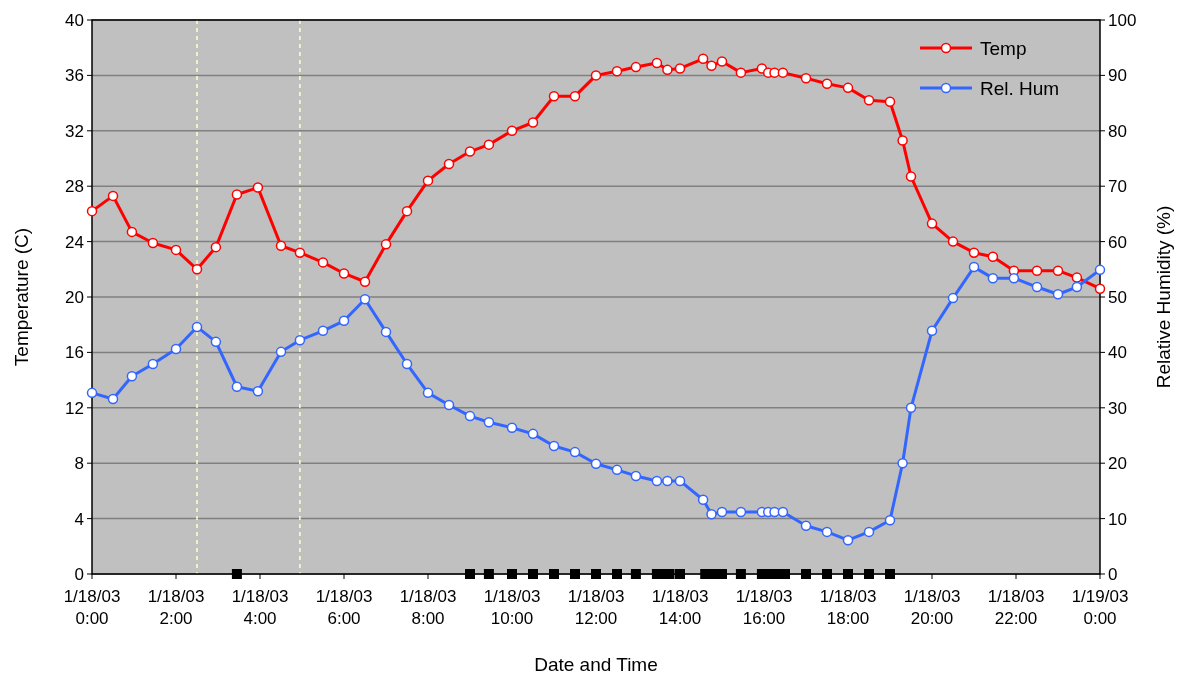  What do you see at coordinates (21, 297) in the screenshot?
I see `y-axis-title: Temperature (C)` at bounding box center [21, 297].